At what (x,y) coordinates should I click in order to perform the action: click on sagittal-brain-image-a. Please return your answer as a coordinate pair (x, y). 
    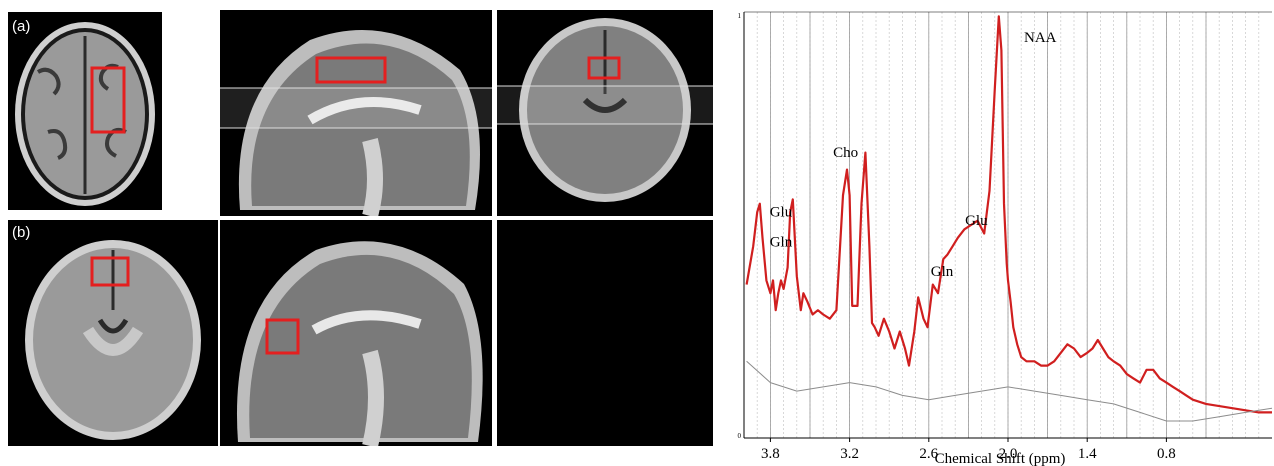
    Looking at the image, I should click on (356, 123).